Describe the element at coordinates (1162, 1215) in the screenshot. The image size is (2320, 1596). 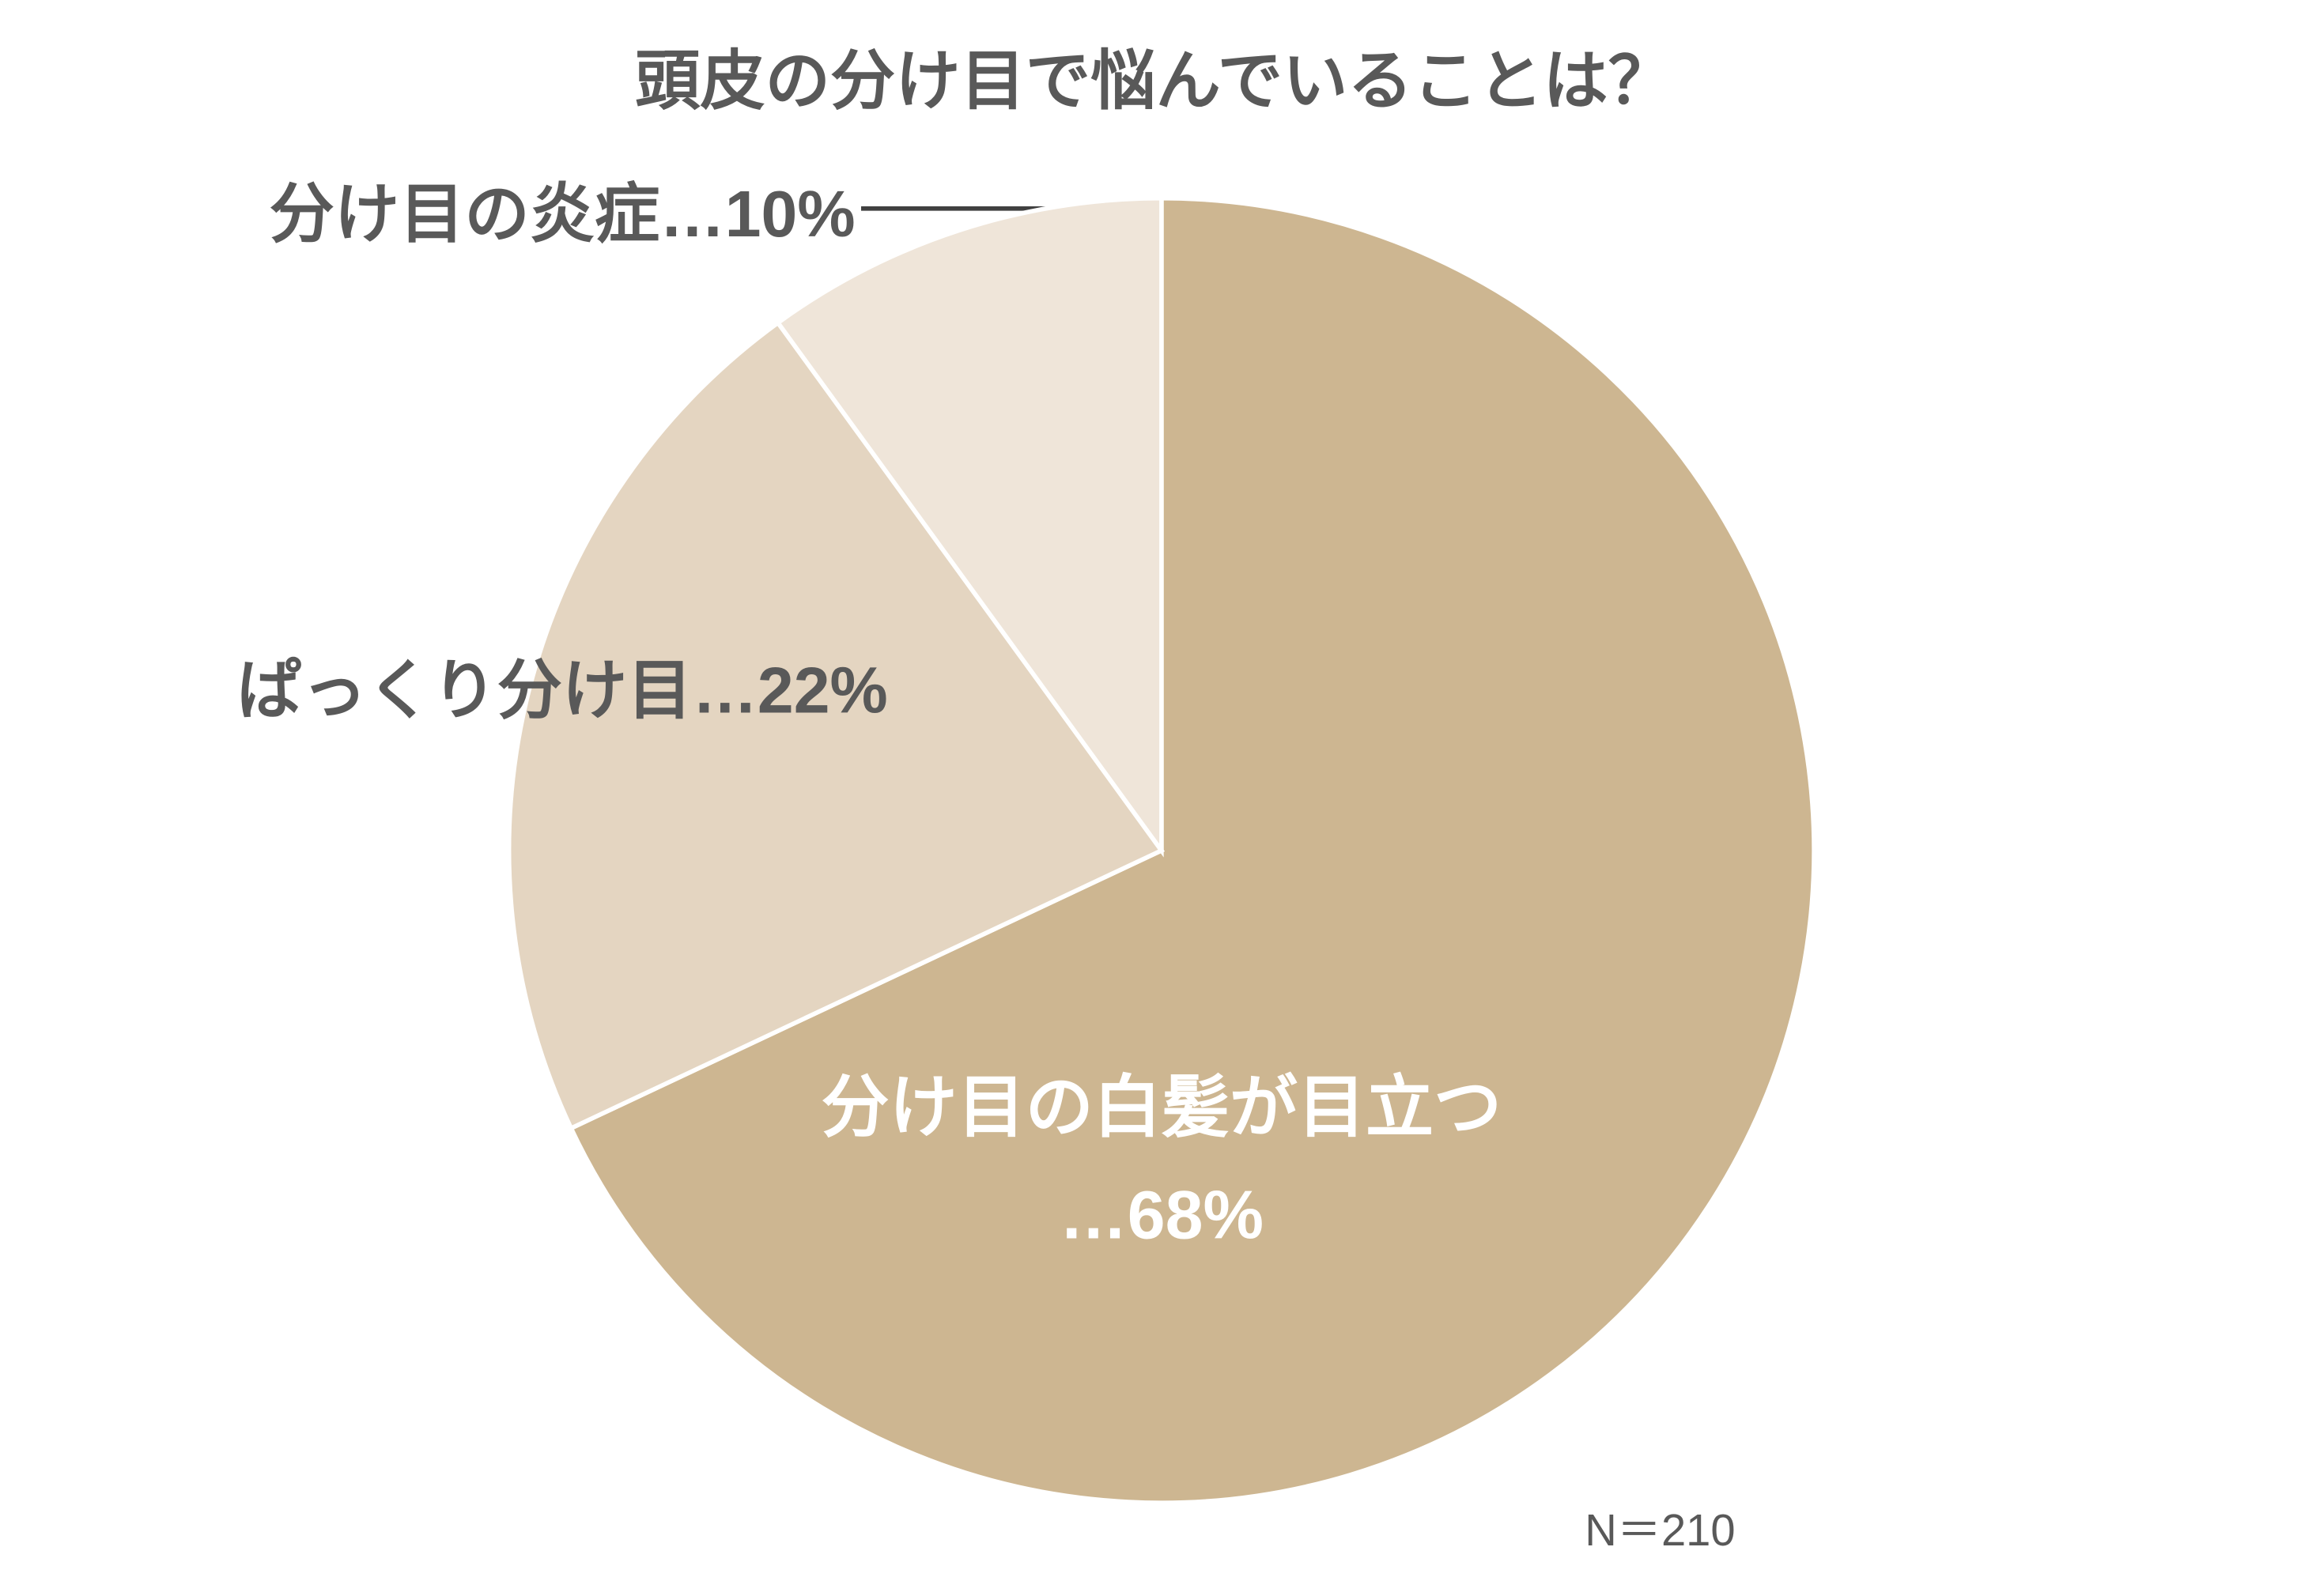
I see `slice-value-label: …68%` at that location.